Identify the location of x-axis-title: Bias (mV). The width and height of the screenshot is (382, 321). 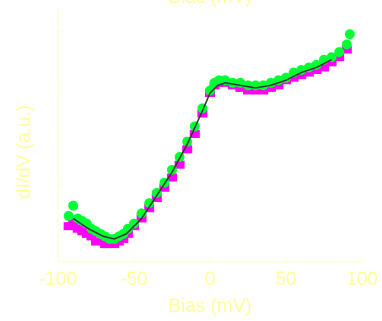
(209, 306).